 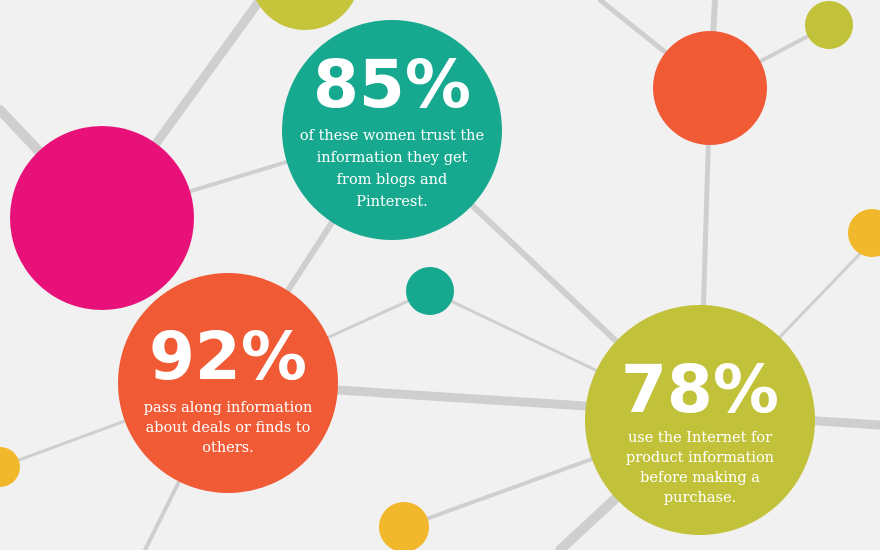 What do you see at coordinates (392, 158) in the screenshot?
I see `stat-description: information they get` at bounding box center [392, 158].